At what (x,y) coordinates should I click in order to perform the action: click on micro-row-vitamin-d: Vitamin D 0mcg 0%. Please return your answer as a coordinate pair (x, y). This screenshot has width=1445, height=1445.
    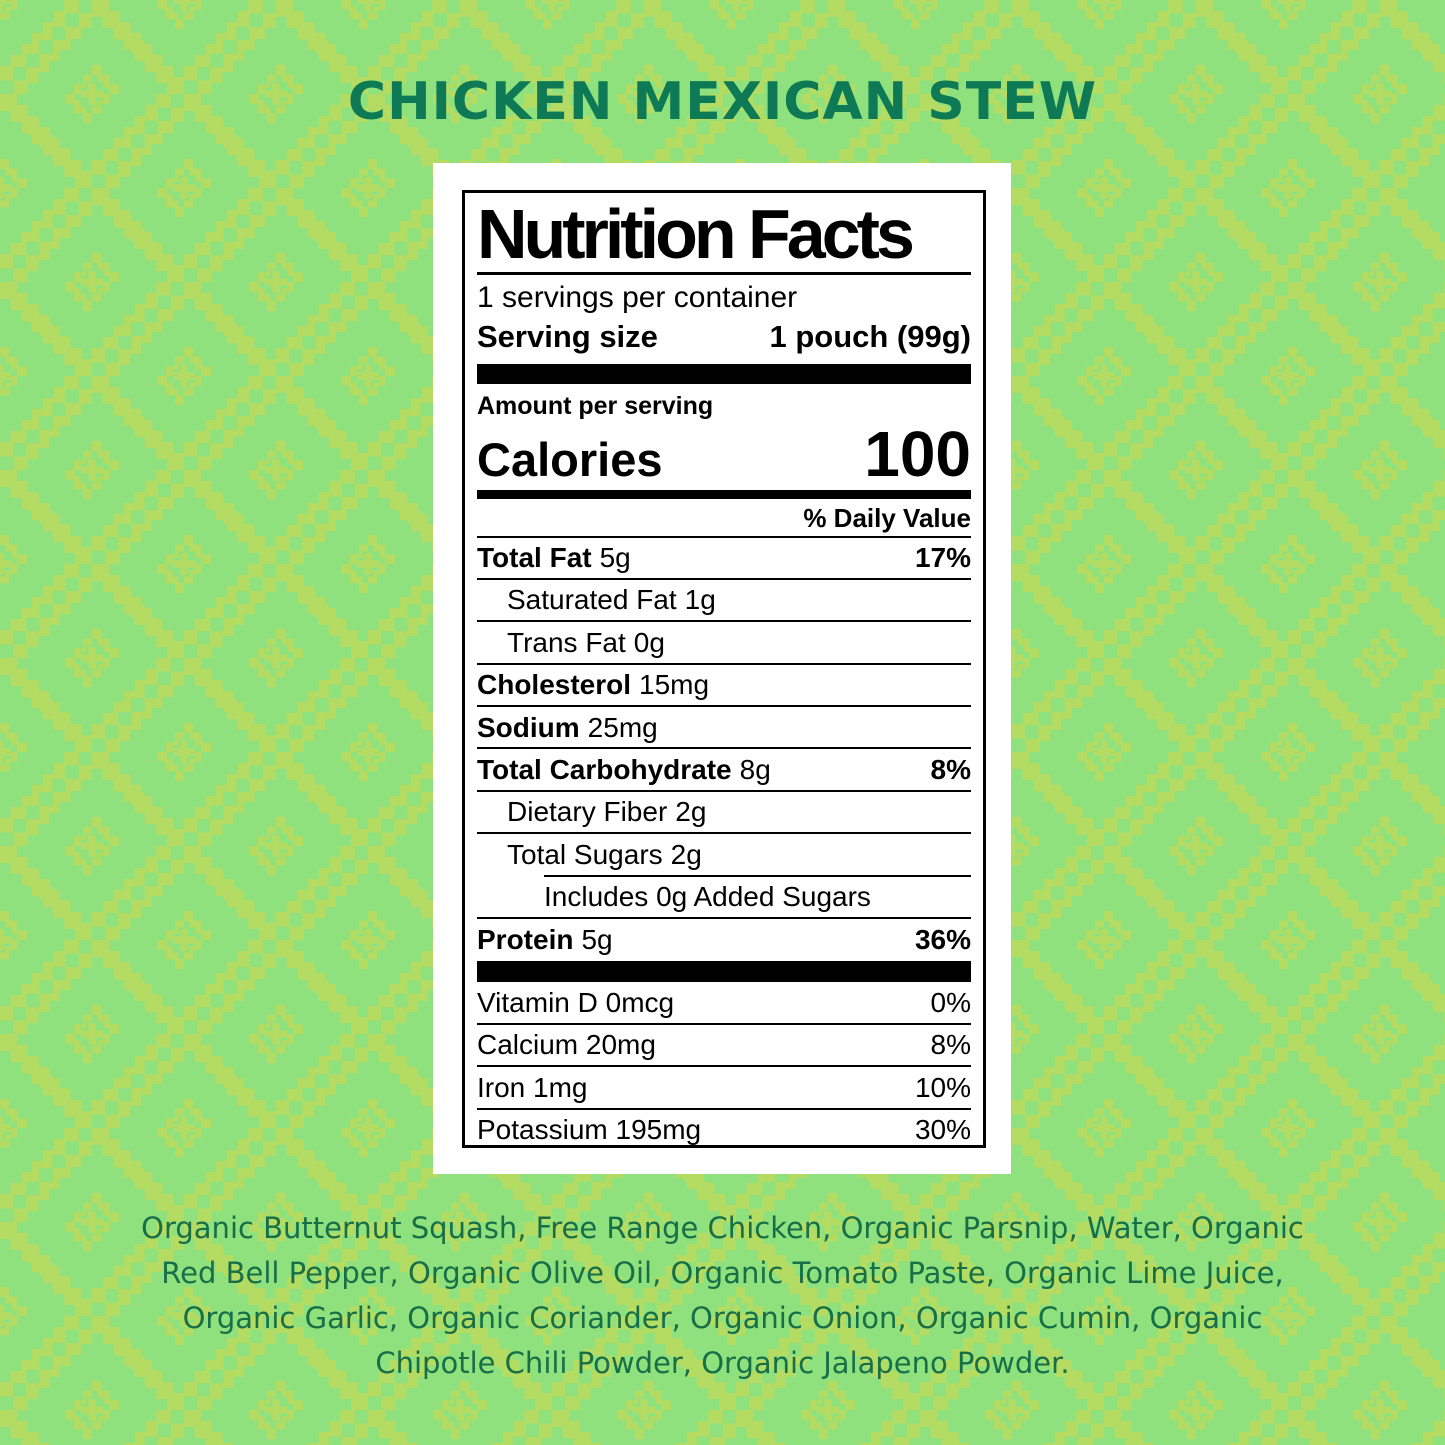
    Looking at the image, I should click on (724, 1002).